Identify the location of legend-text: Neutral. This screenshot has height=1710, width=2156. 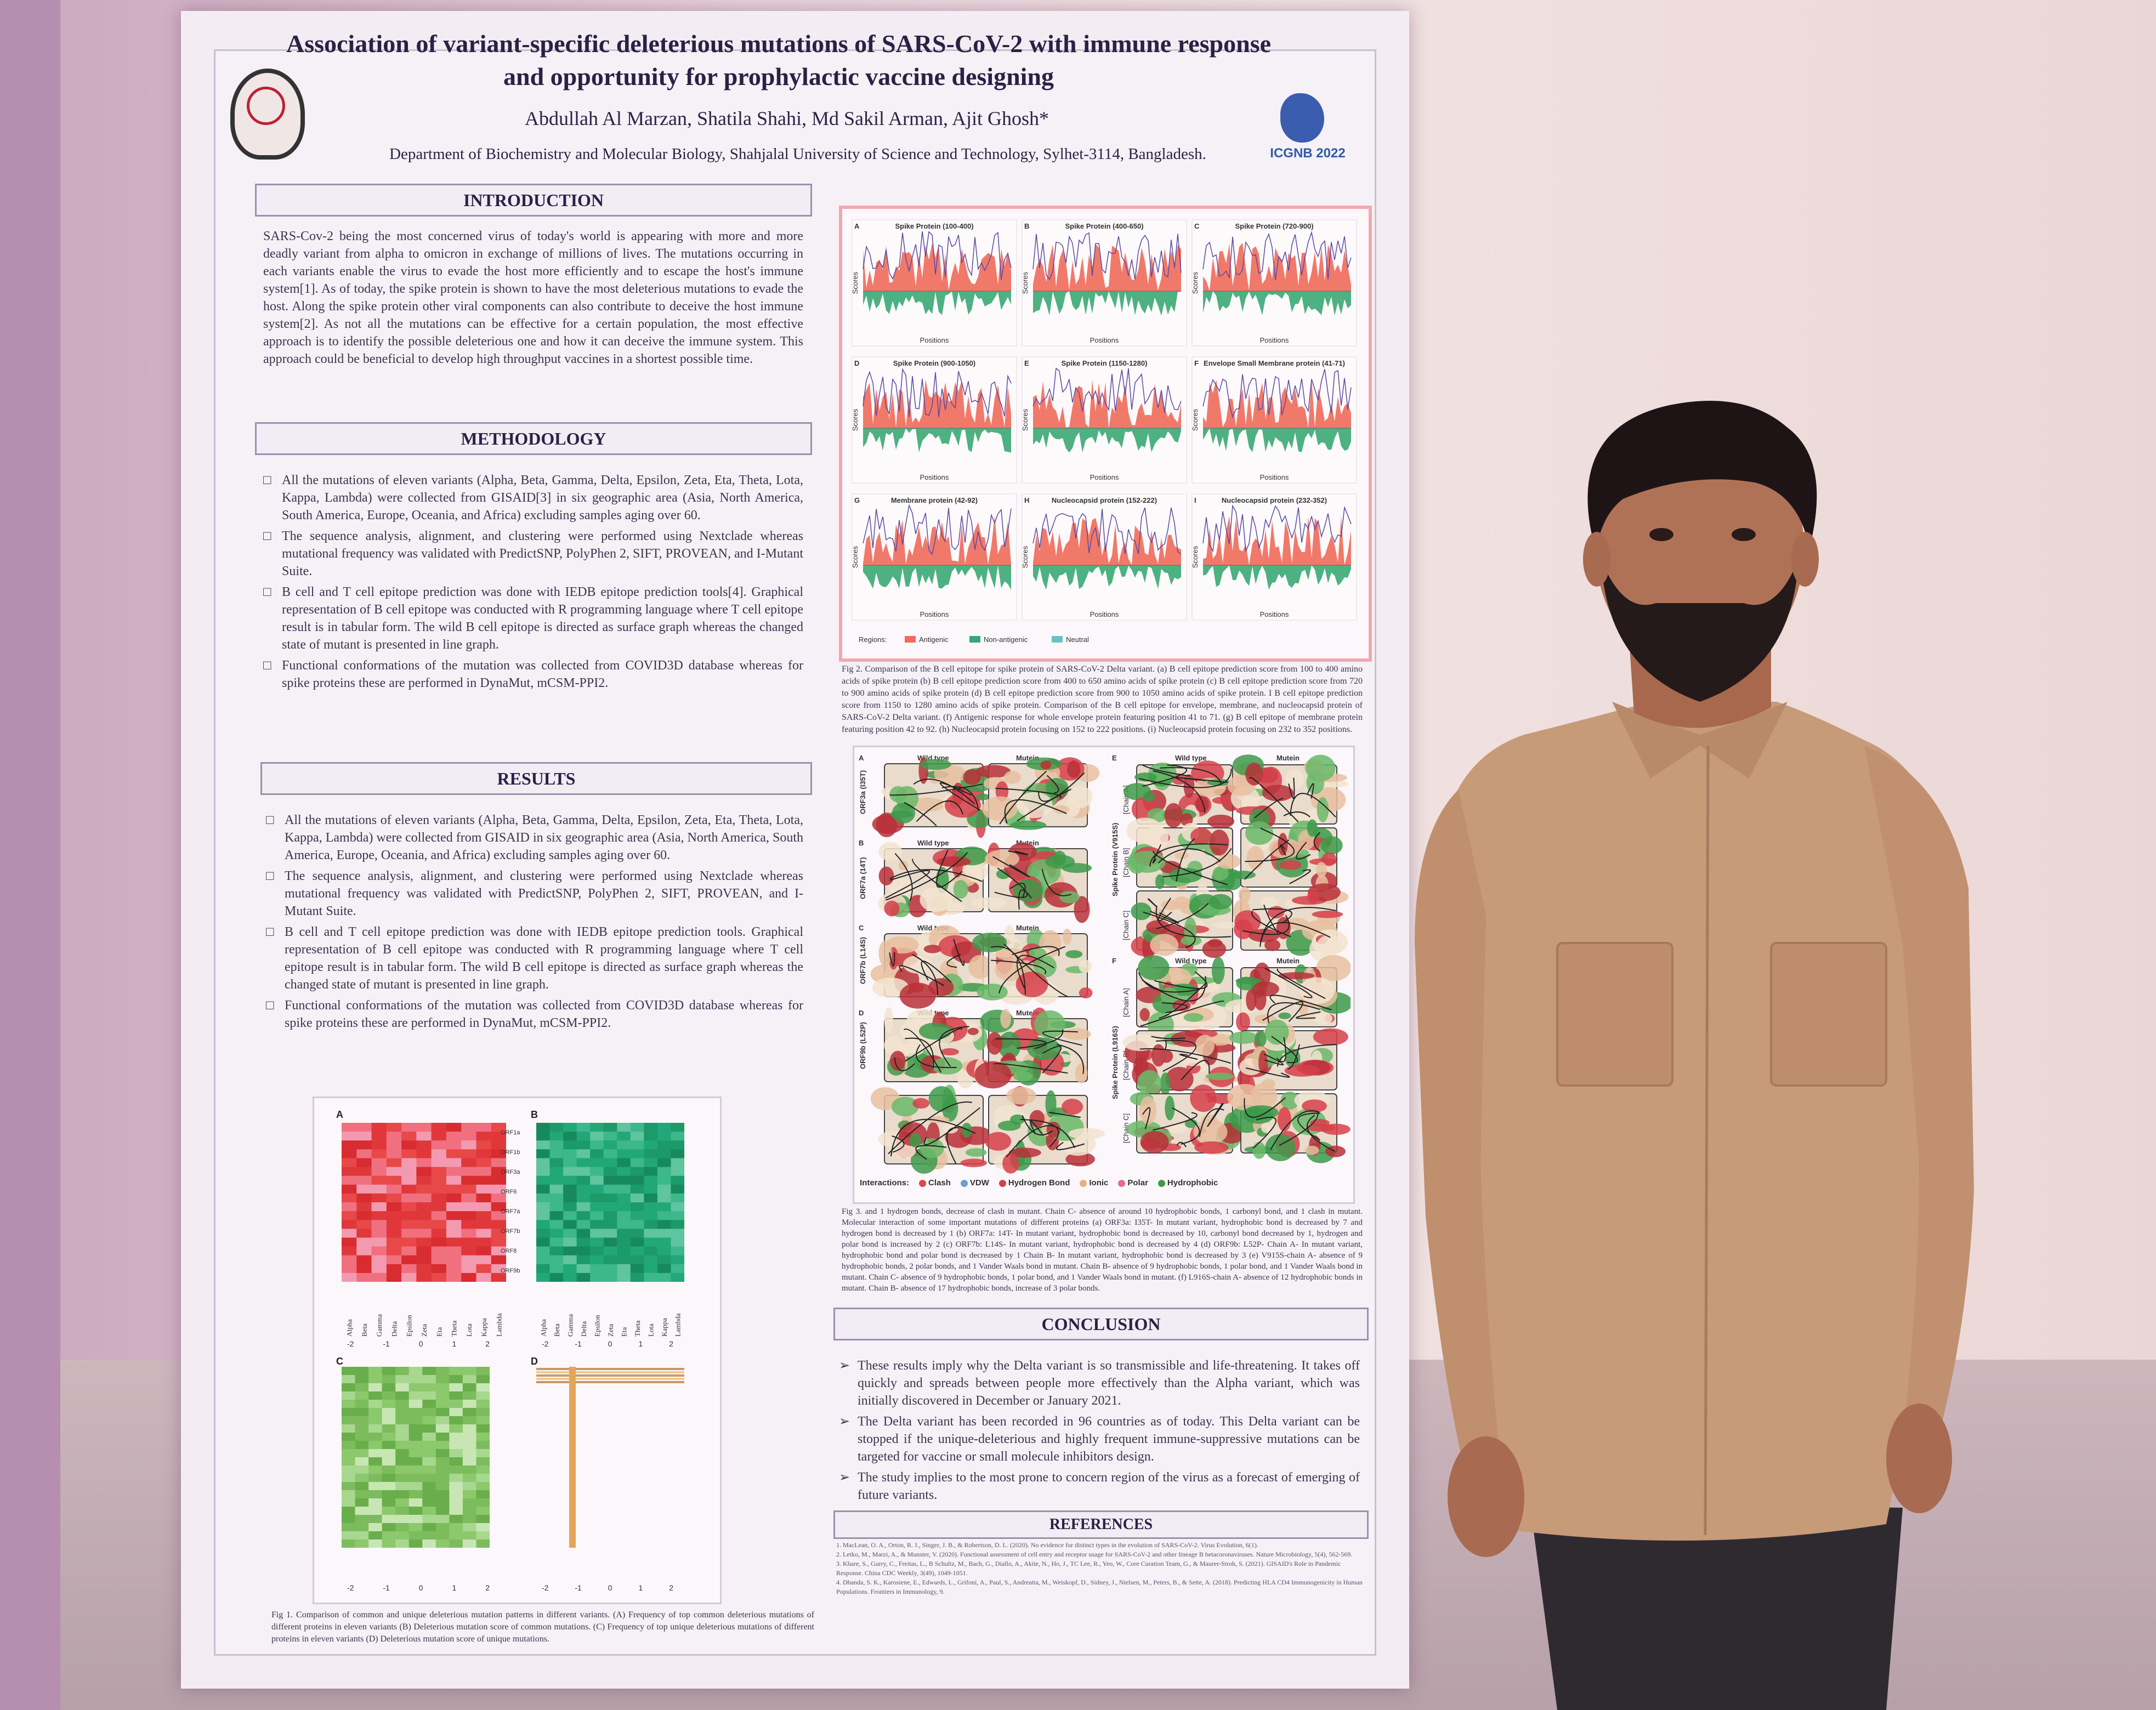
(1077, 640).